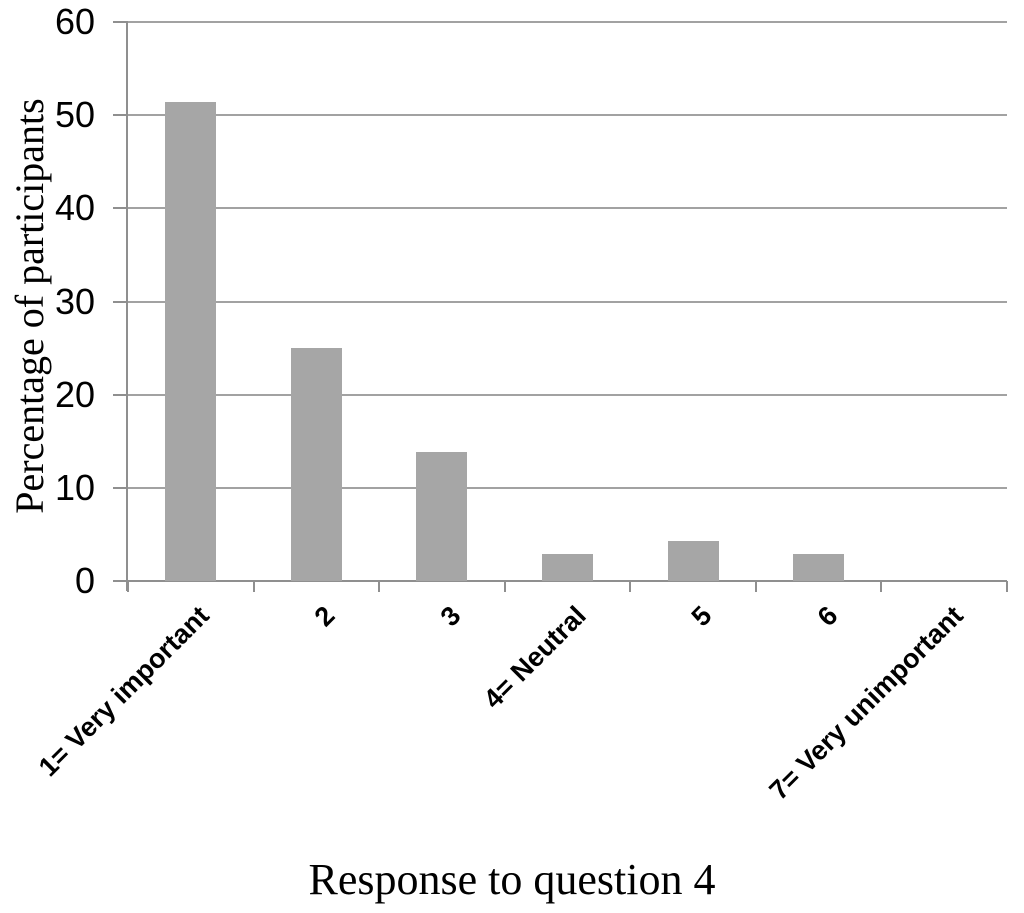  Describe the element at coordinates (535, 657) in the screenshot. I see `x-category-label: 4= Neutral` at that location.